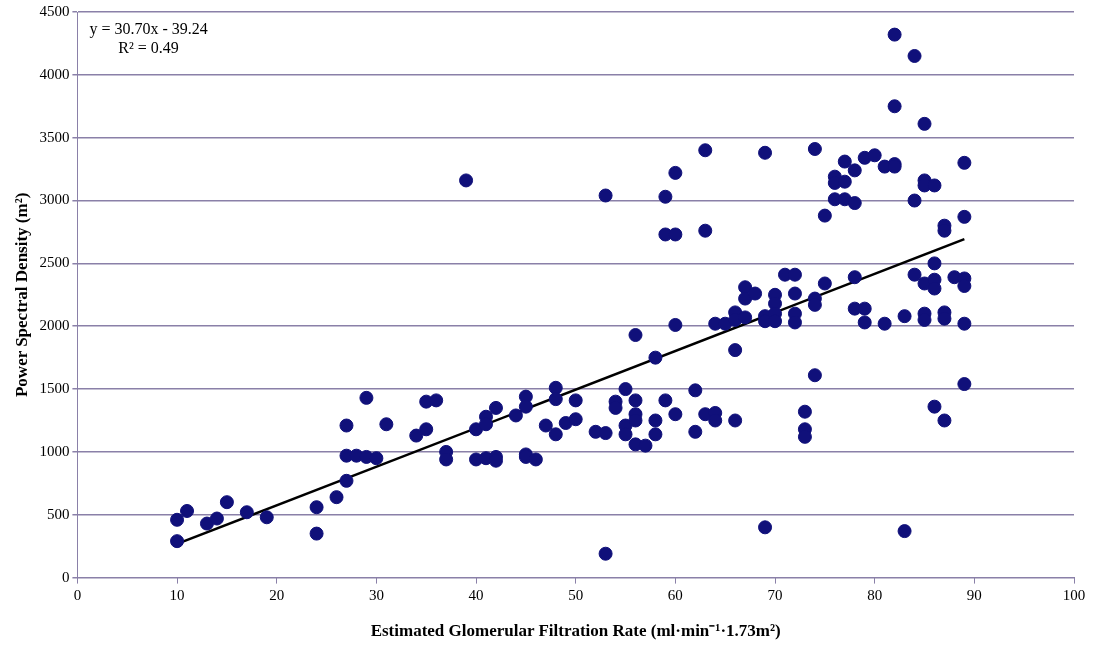 The height and width of the screenshot is (654, 1094). I want to click on y-tick-label: 4500, so click(54, 10).